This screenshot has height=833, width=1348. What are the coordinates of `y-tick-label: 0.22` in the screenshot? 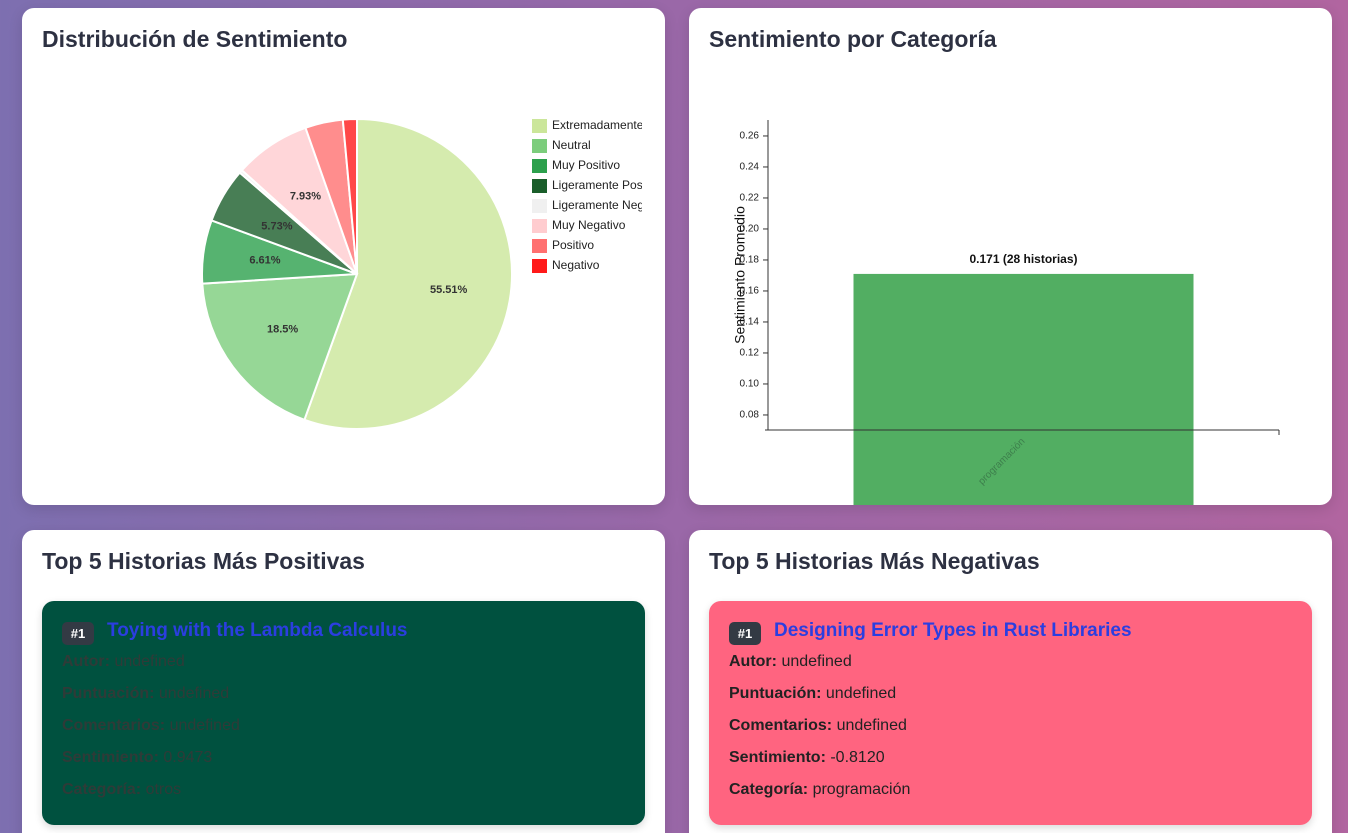 It's located at (750, 198).